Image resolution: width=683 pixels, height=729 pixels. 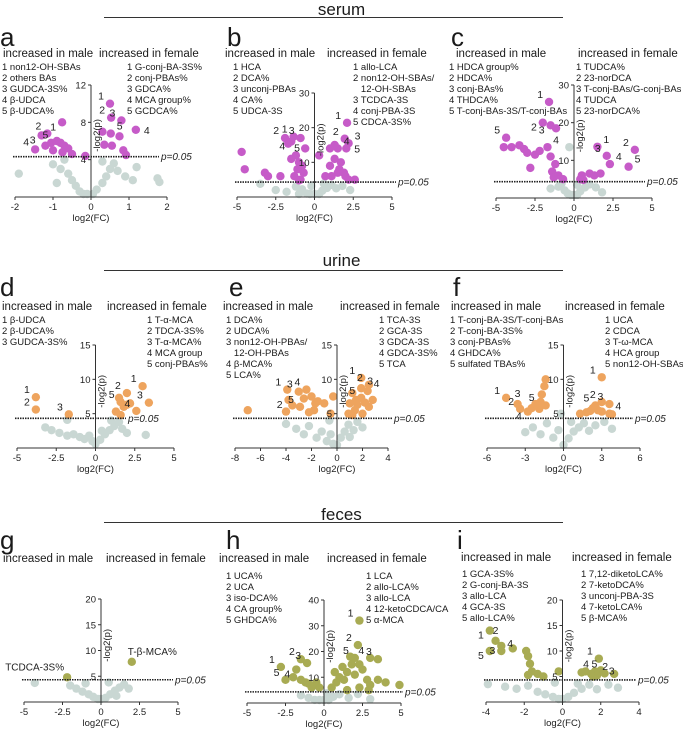 What do you see at coordinates (176, 157) in the screenshot?
I see `threshold-label: p=0.05` at bounding box center [176, 157].